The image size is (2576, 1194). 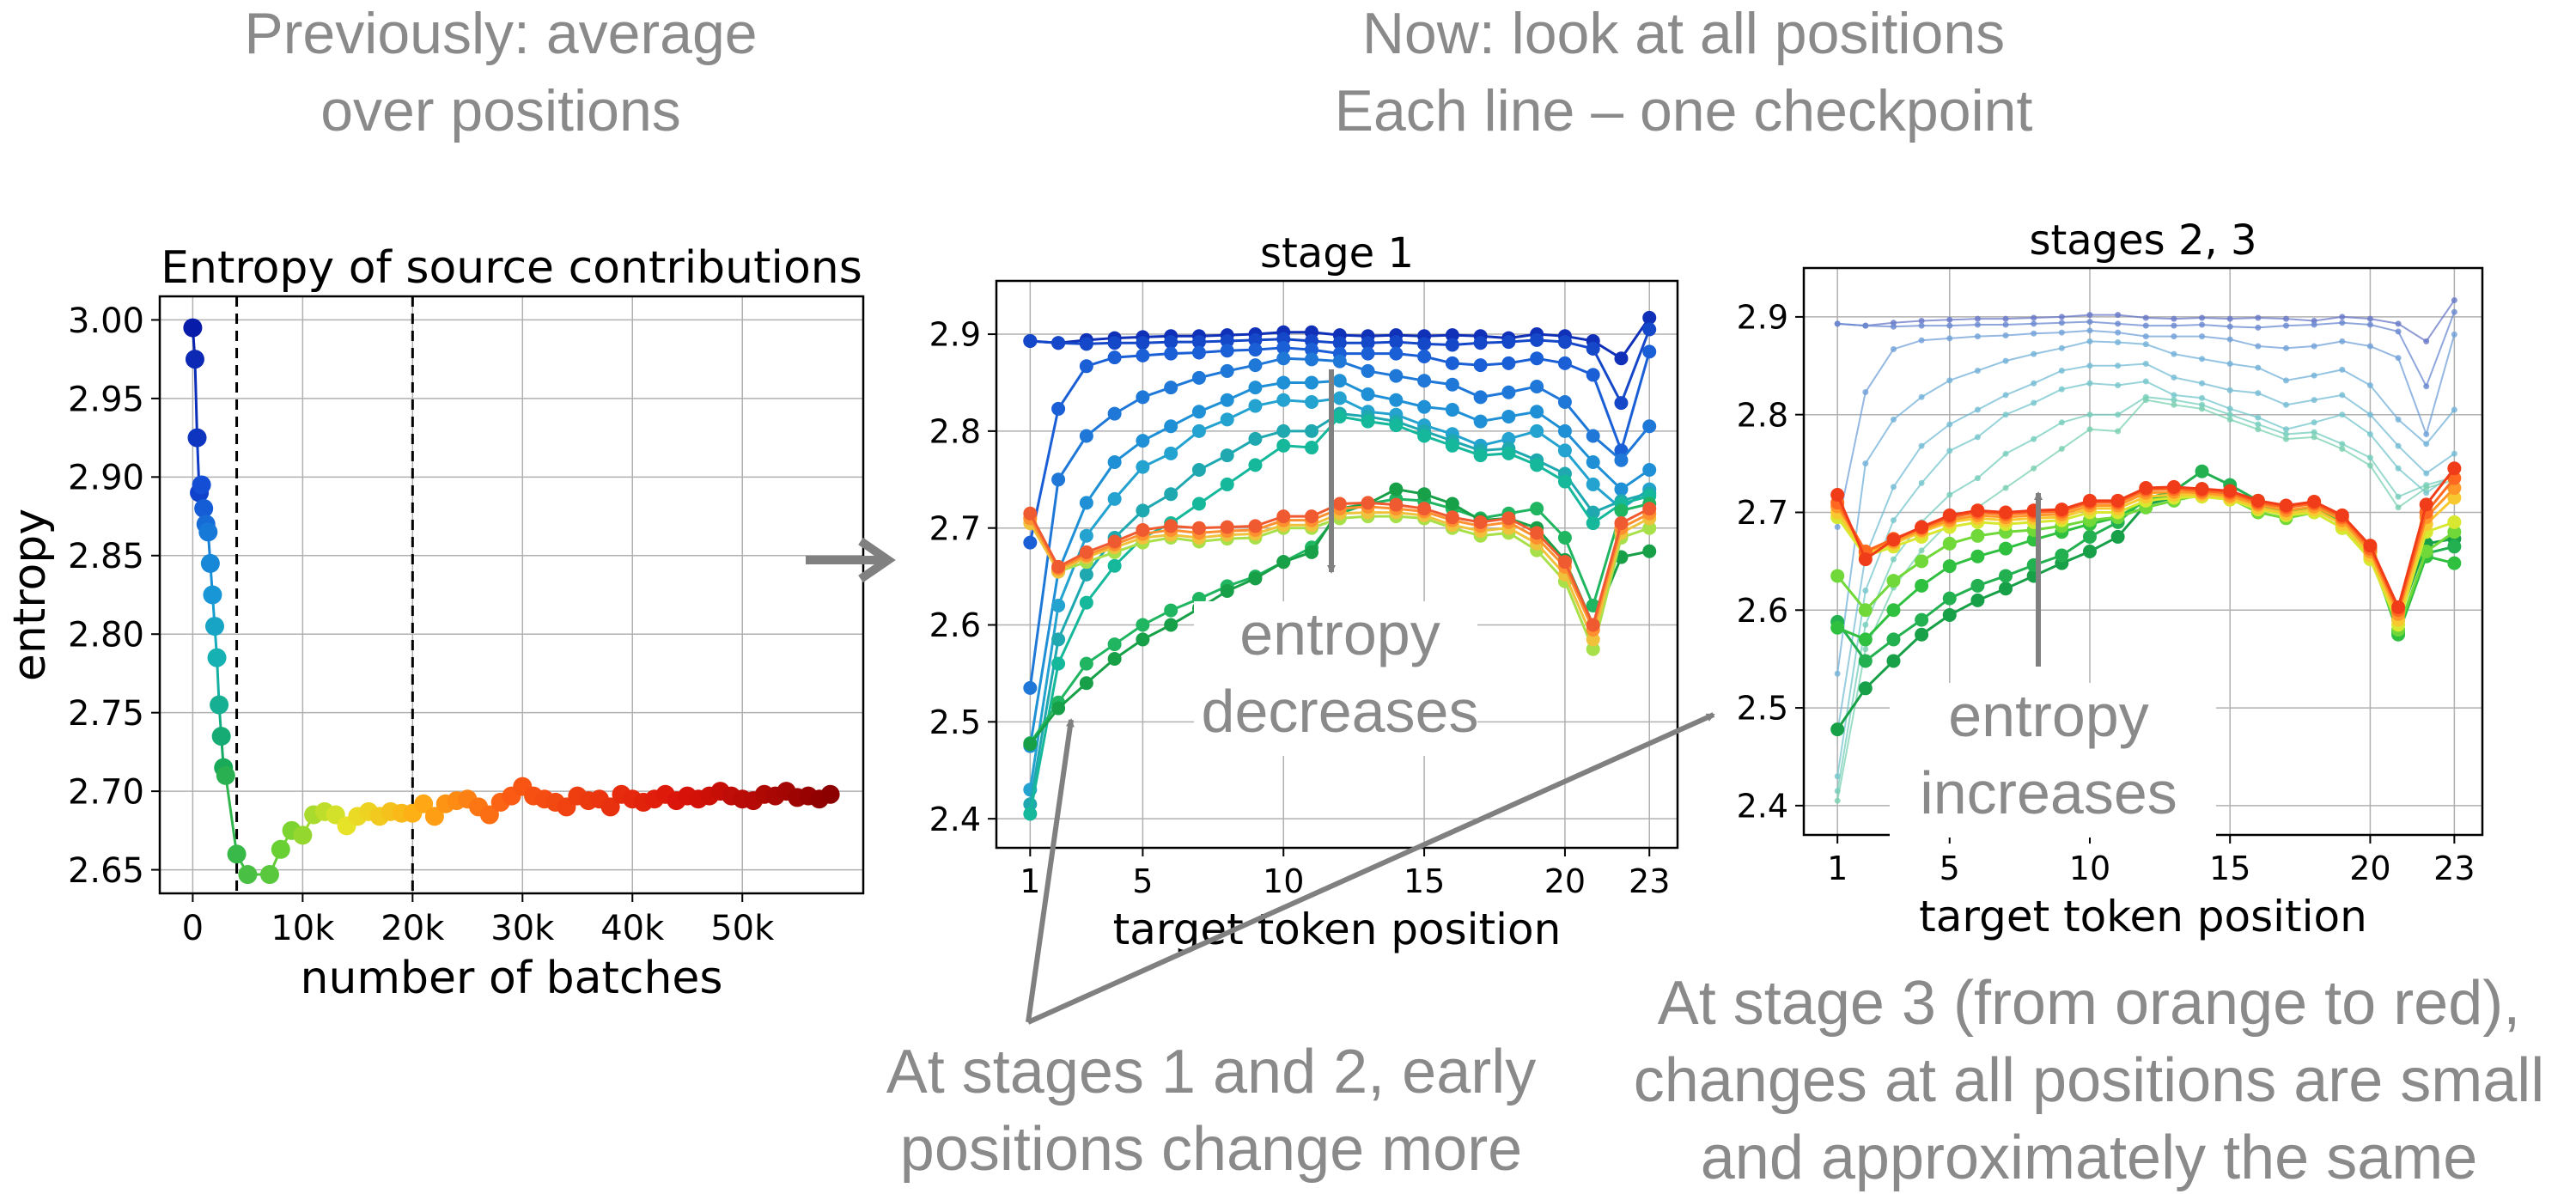 What do you see at coordinates (106, 793) in the screenshot?
I see `y-tick-label: 2.70` at bounding box center [106, 793].